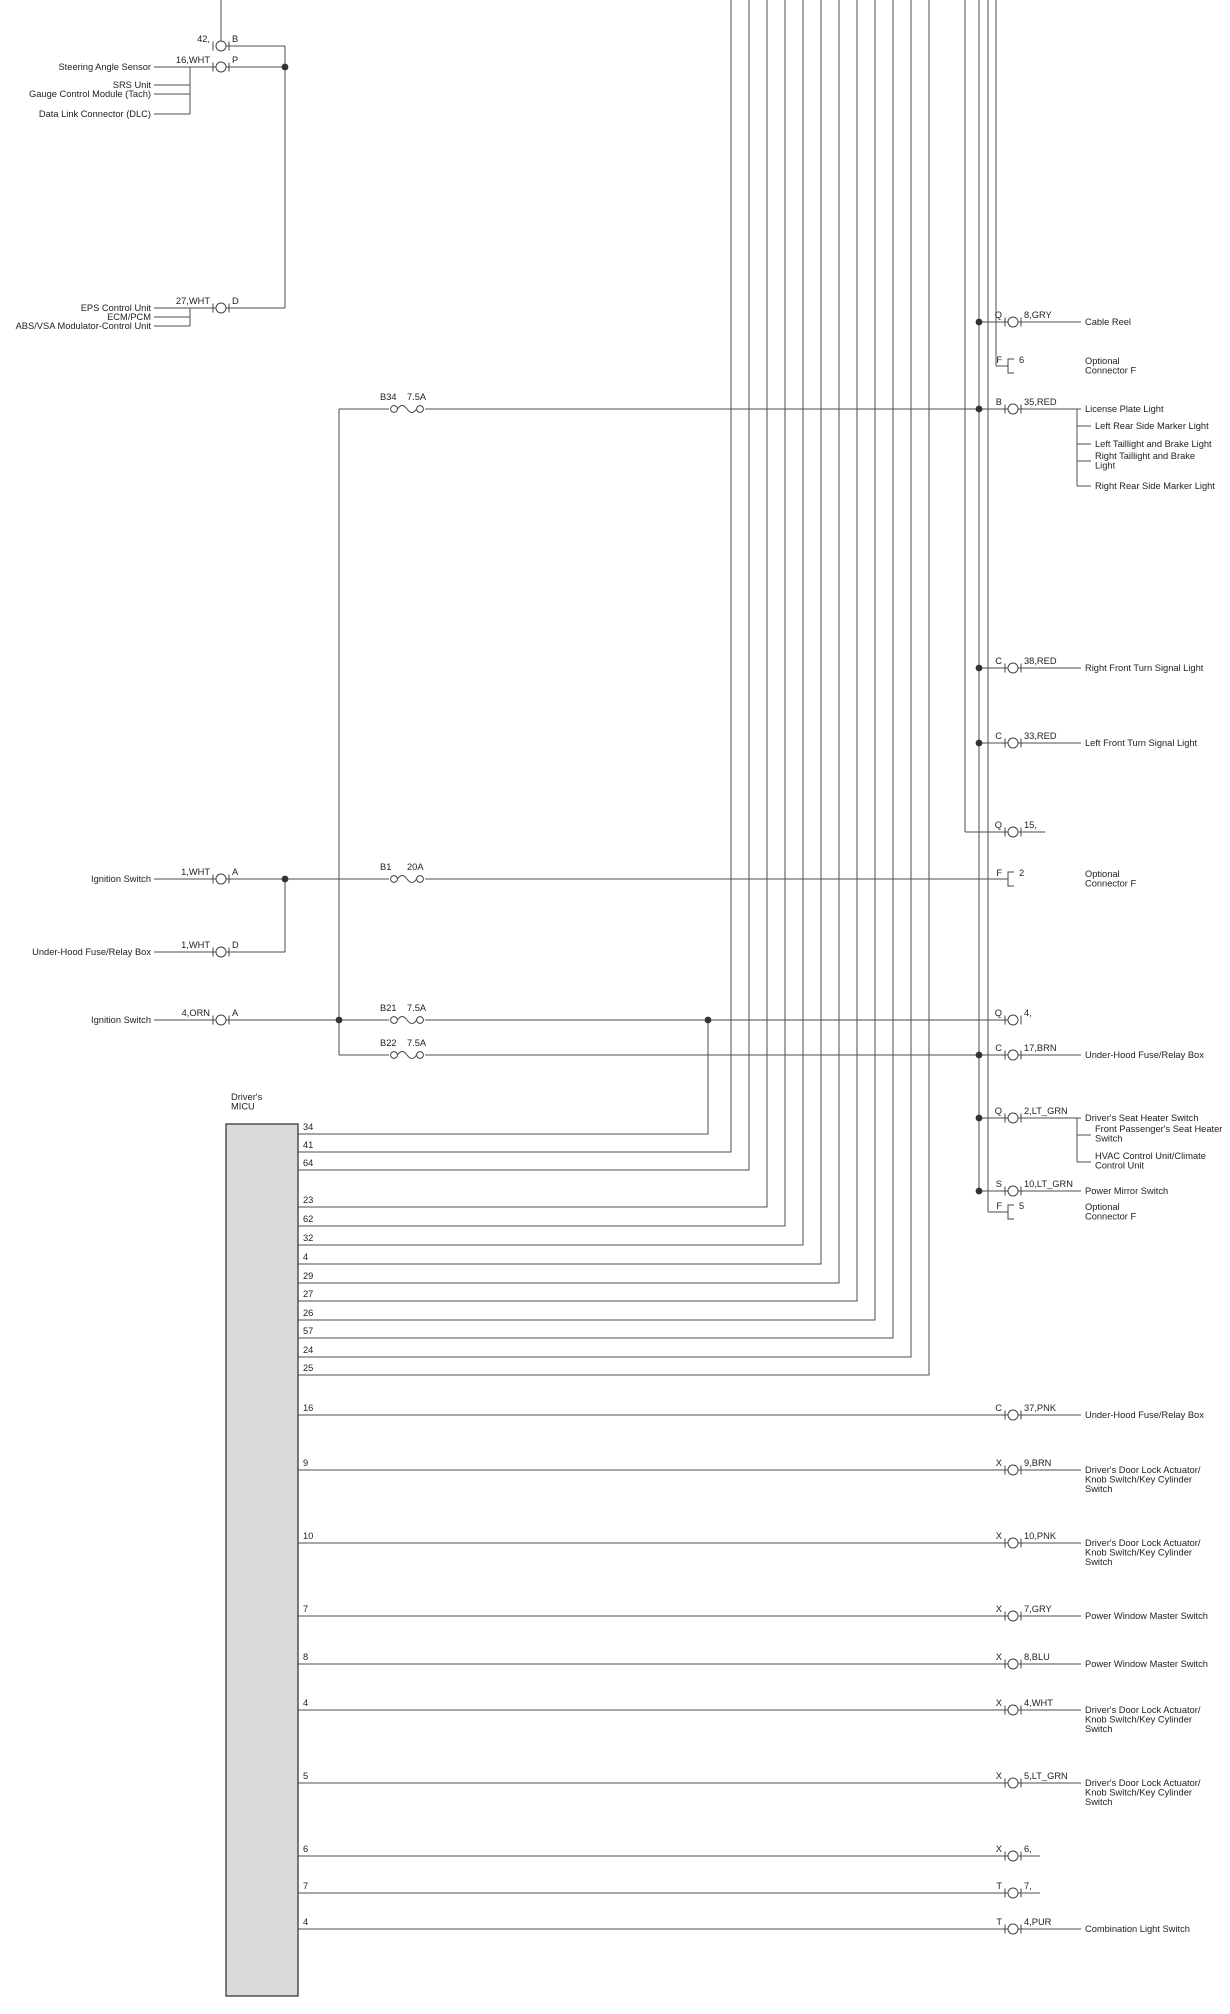  Describe the element at coordinates (1028, 1013) in the screenshot. I see `wire-value: 4,` at that location.